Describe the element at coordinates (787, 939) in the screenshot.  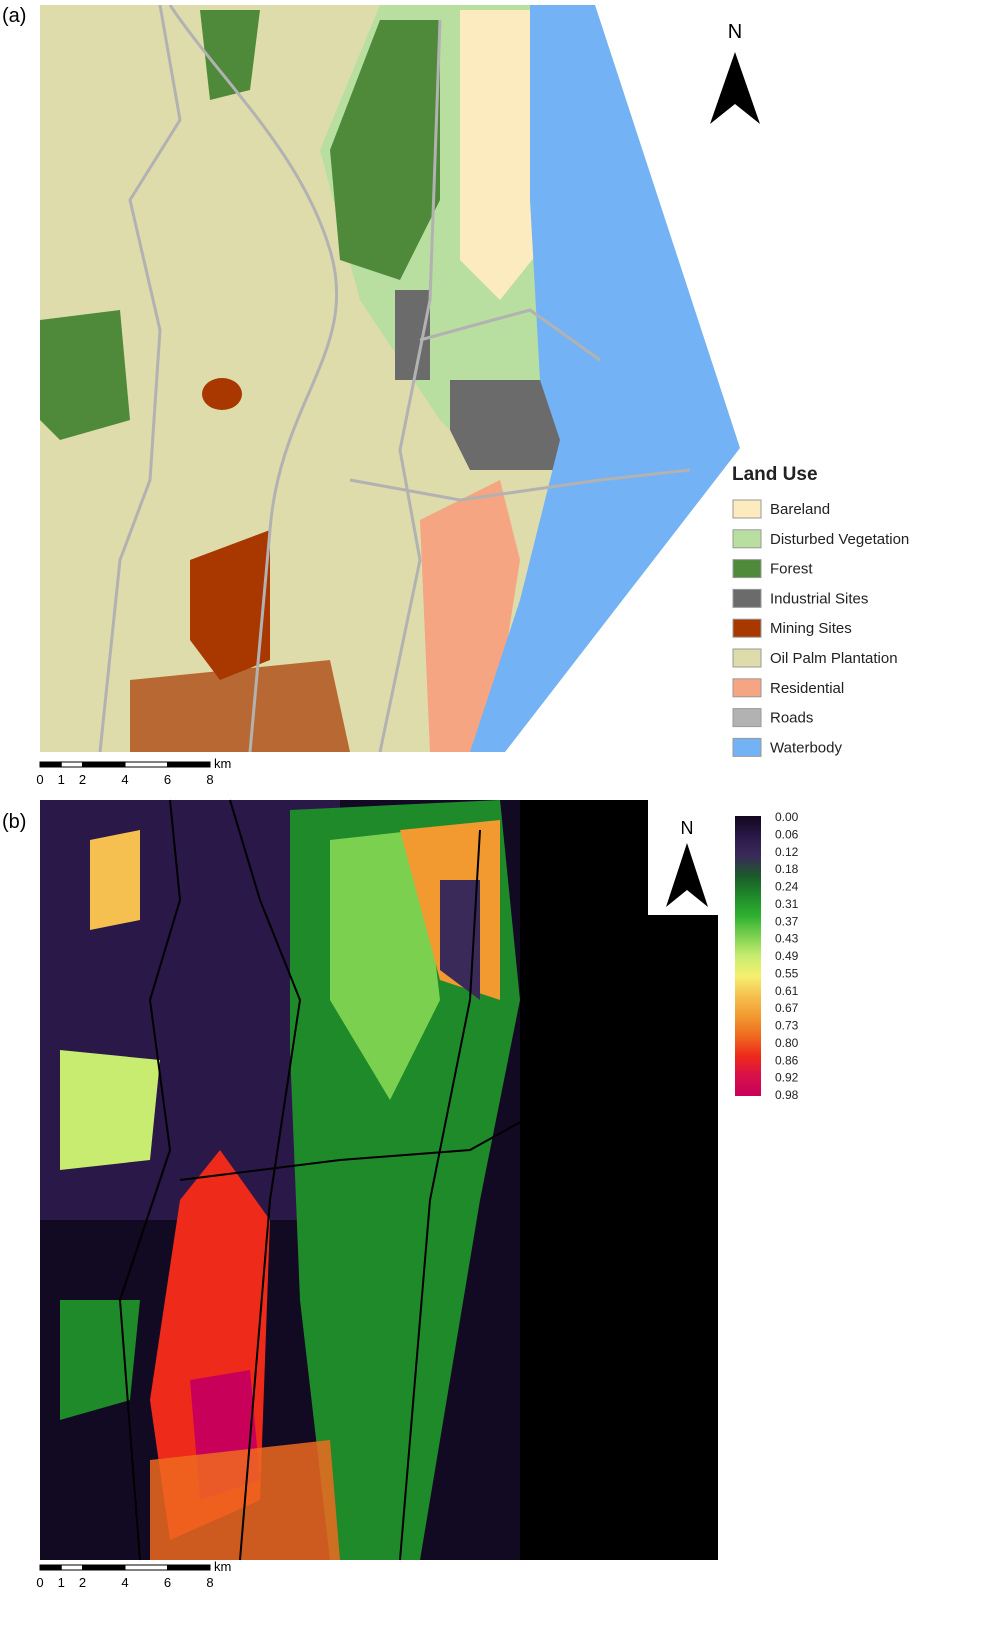
I see `colorbar-label: 0.43` at that location.